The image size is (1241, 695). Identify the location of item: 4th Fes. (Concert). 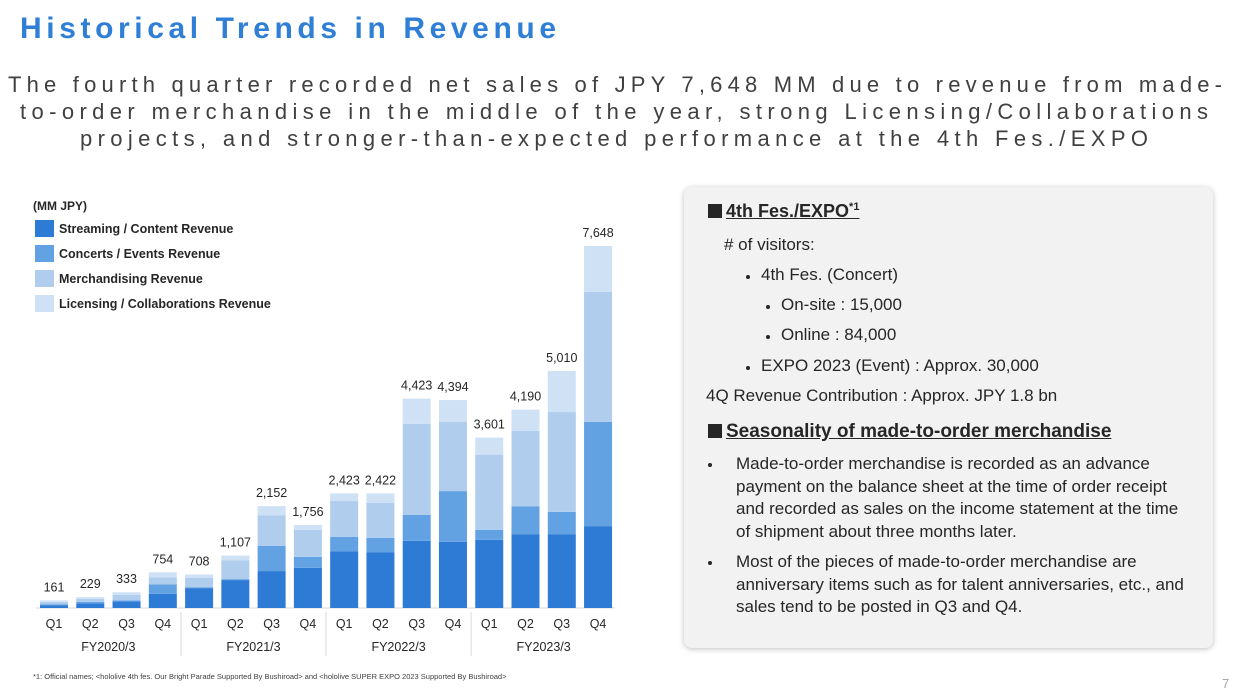
(829, 274).